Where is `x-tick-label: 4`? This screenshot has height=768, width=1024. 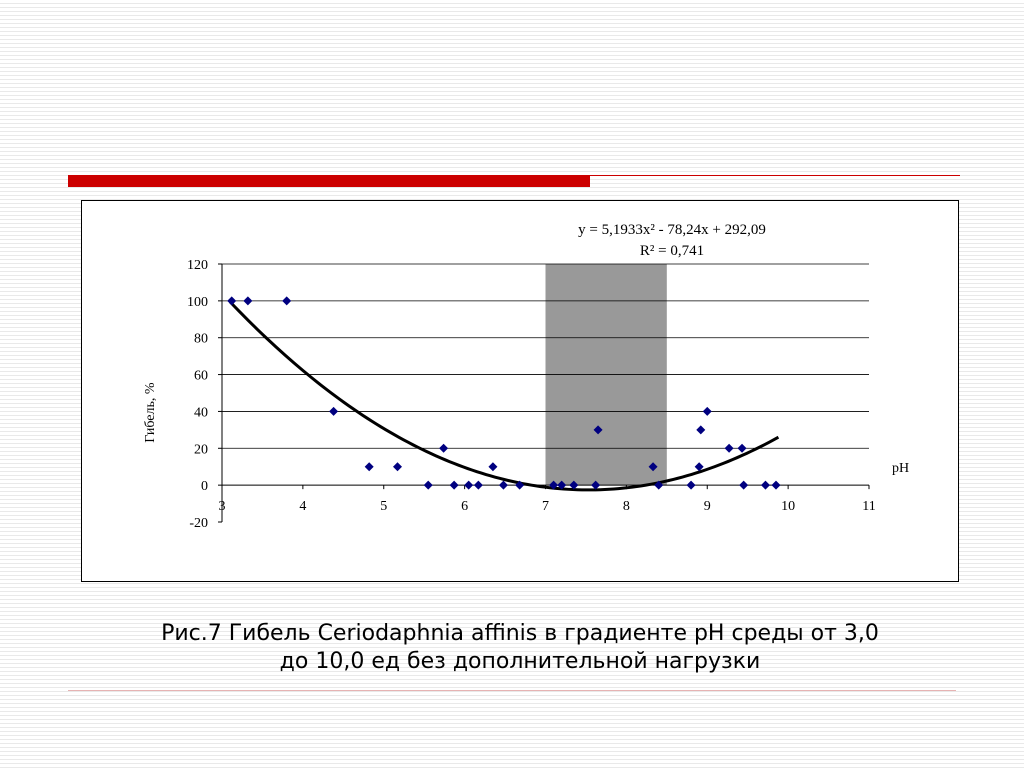 x-tick-label: 4 is located at coordinates (302, 506).